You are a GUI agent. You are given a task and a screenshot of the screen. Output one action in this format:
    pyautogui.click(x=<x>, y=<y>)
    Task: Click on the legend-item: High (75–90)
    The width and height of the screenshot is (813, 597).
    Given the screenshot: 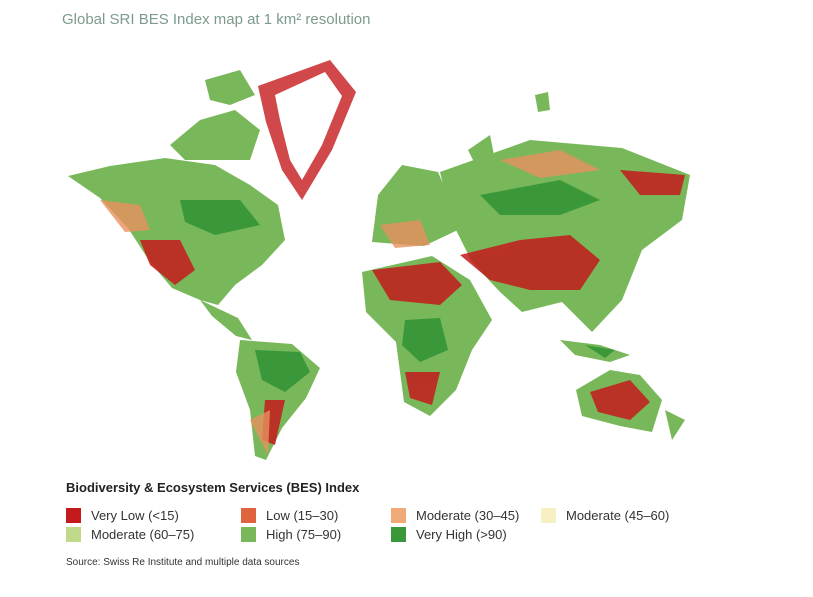 What is the action you would take?
    pyautogui.click(x=291, y=535)
    